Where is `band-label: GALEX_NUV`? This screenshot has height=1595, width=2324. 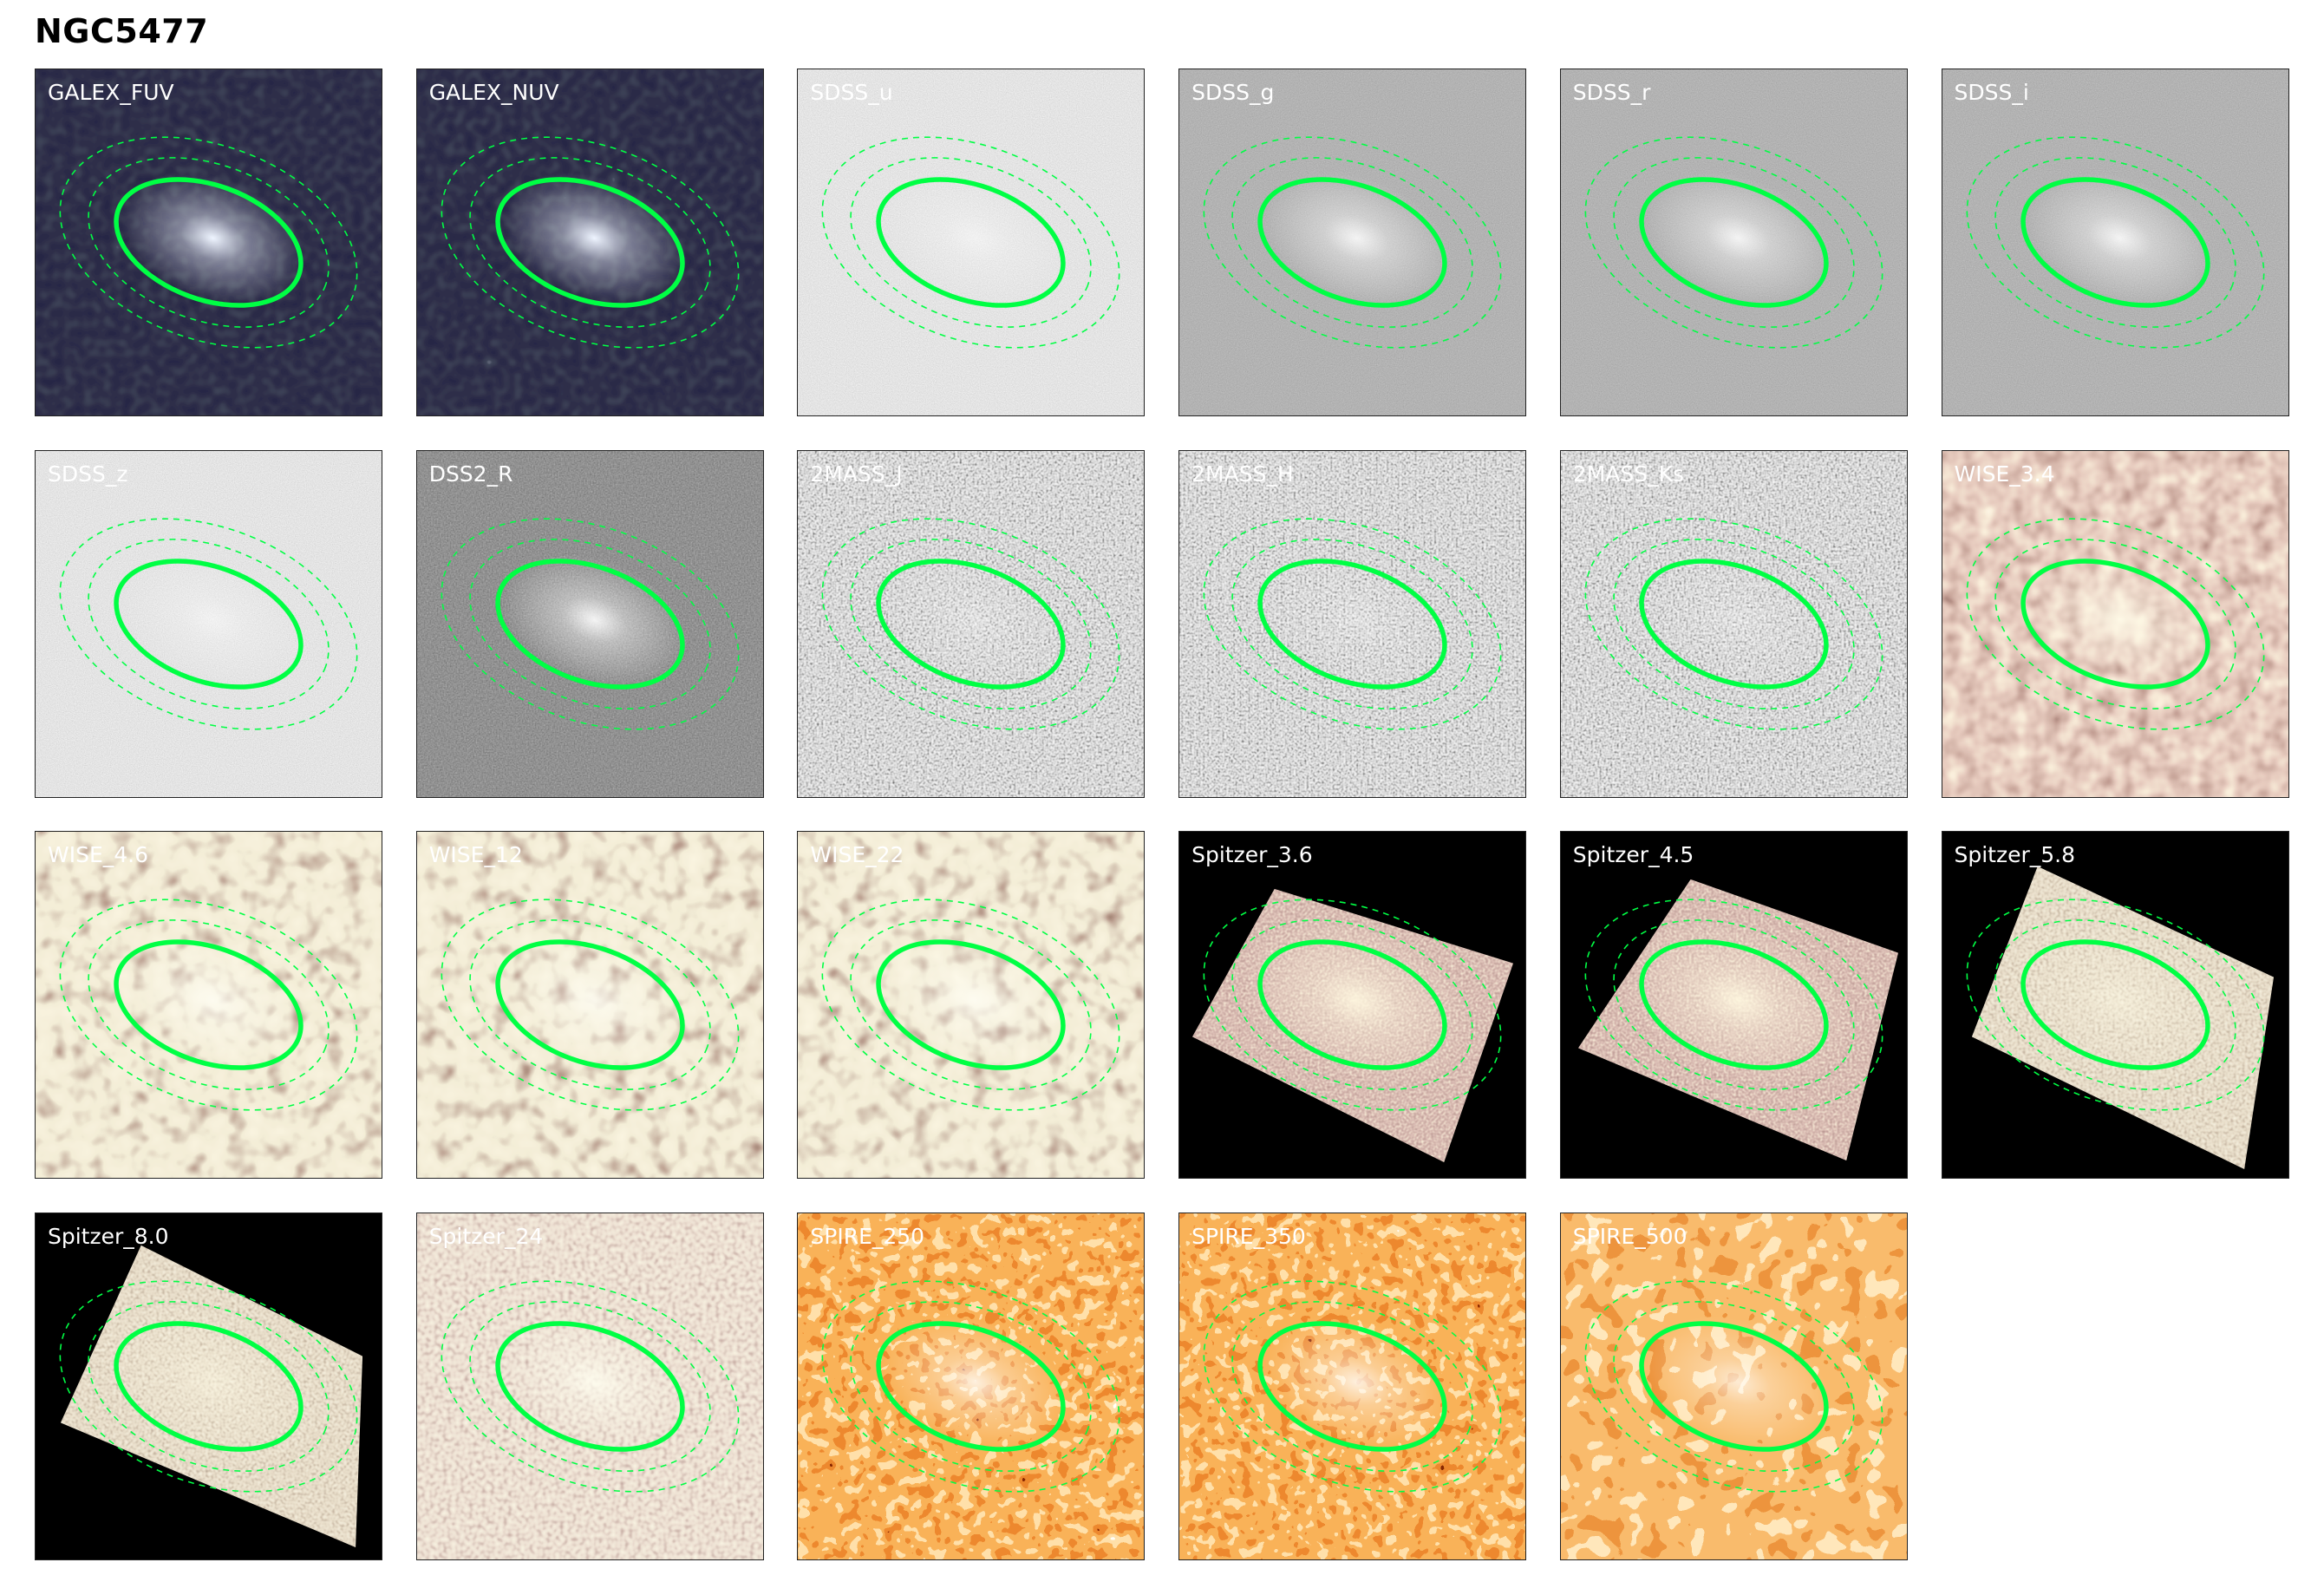 band-label: GALEX_NUV is located at coordinates (494, 92).